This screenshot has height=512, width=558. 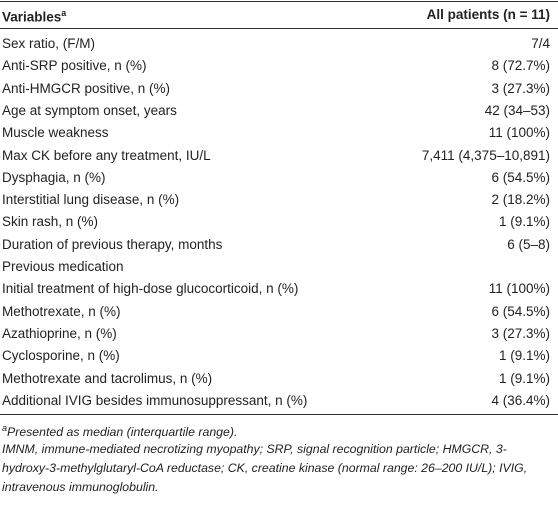 I want to click on header-text: Variables, so click(x=32, y=17).